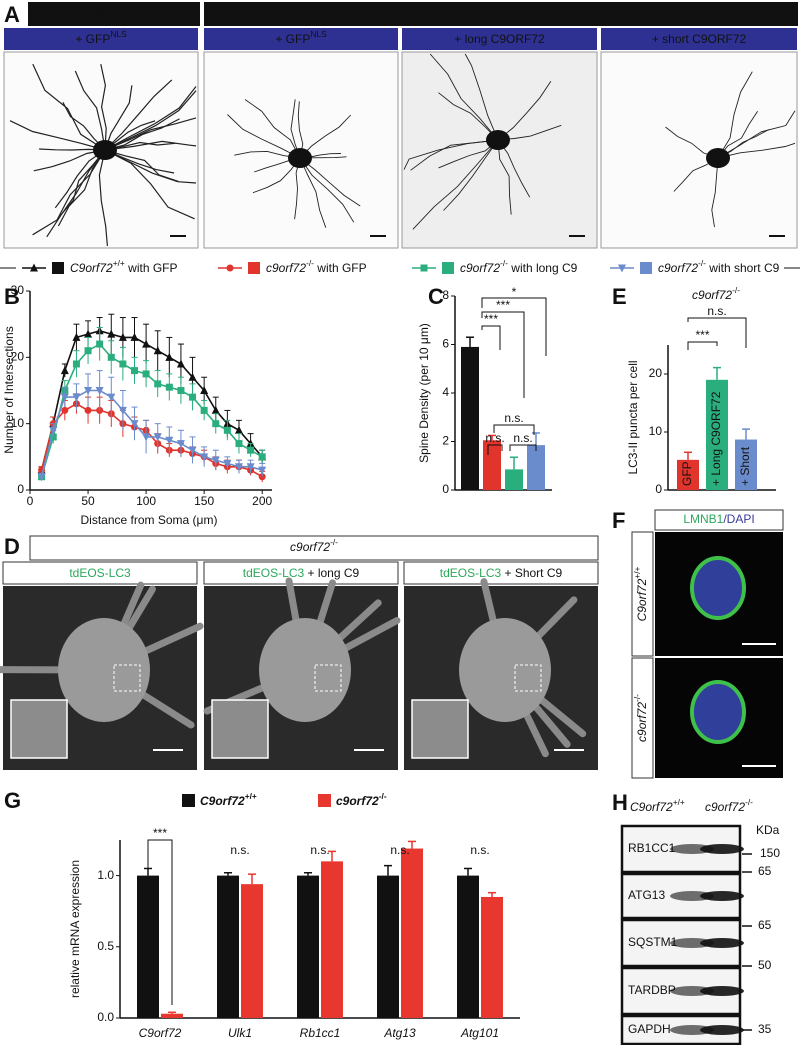 The image size is (800, 1045). I want to click on chart-title: c9orf72-/-, so click(716, 293).